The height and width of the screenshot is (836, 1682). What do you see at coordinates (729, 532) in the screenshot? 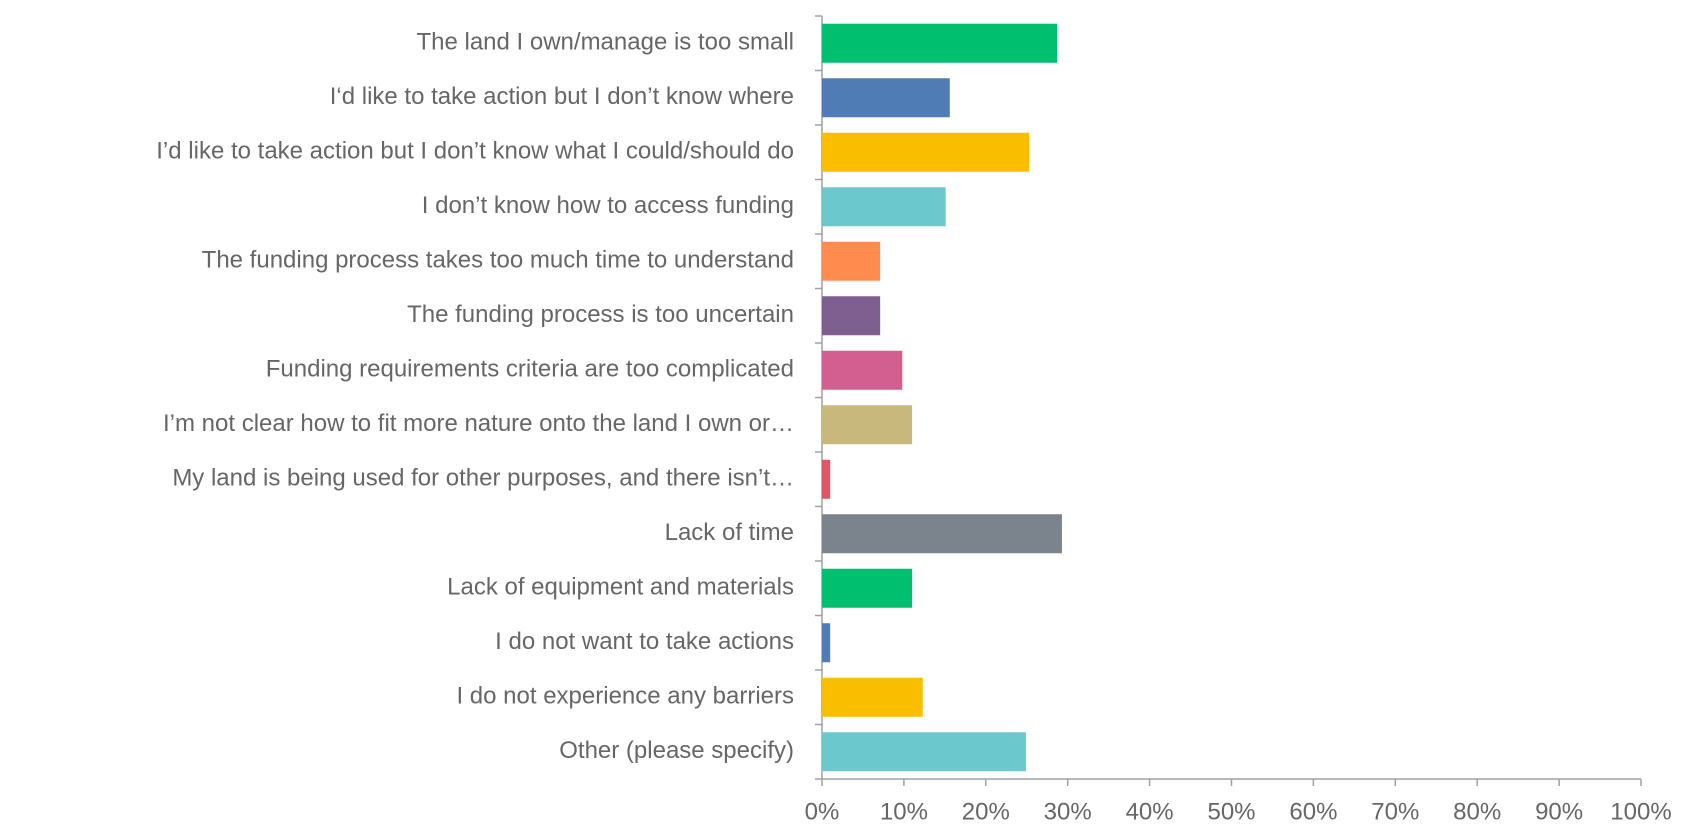
I see `y-tick-label: Lack of time` at bounding box center [729, 532].